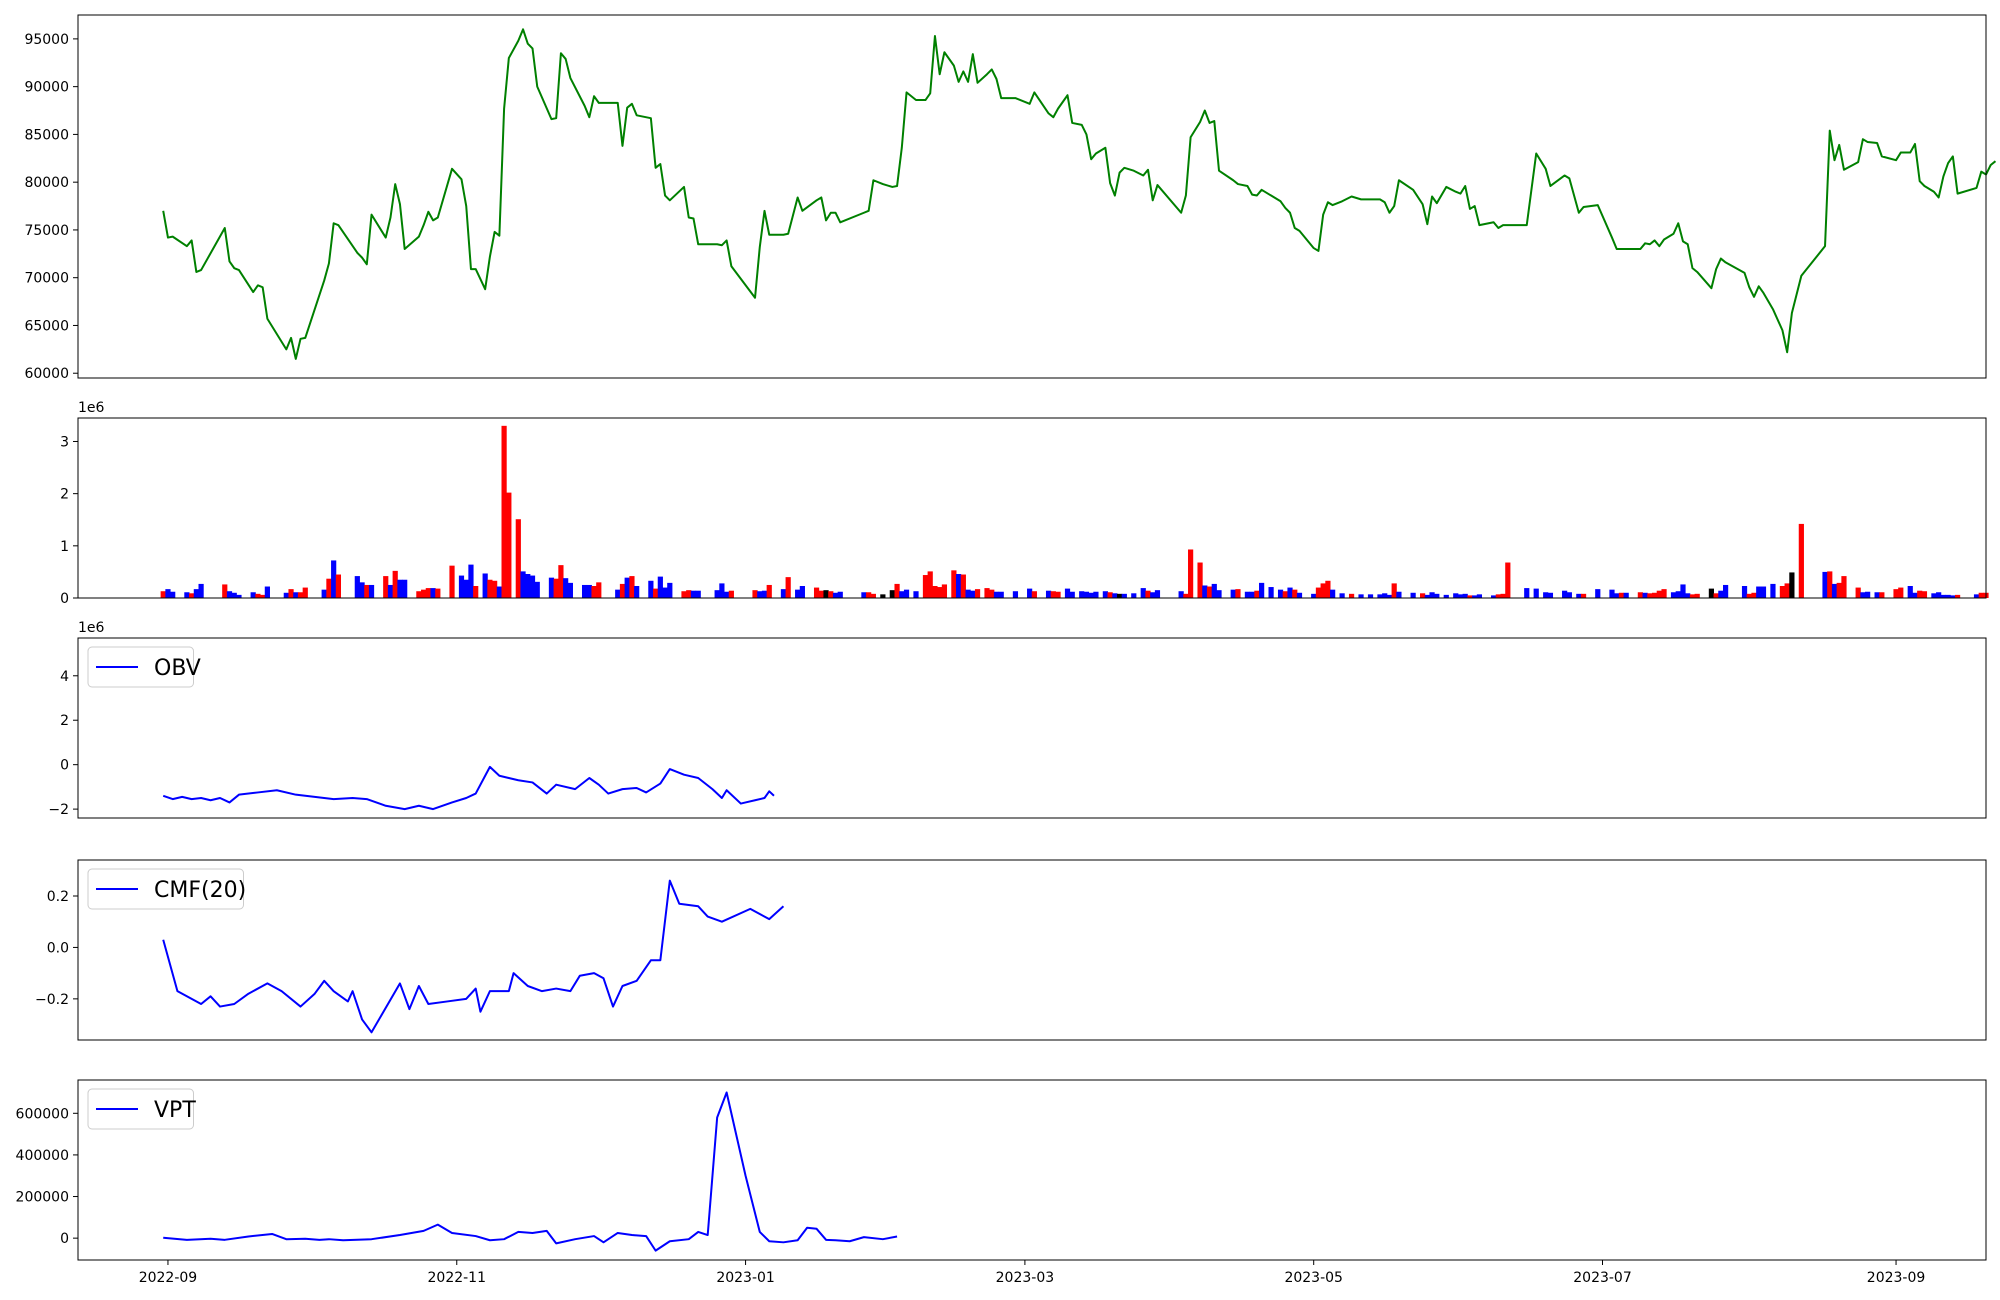  What do you see at coordinates (168, 1278) in the screenshot?
I see `x-tick-label: 2022-09` at bounding box center [168, 1278].